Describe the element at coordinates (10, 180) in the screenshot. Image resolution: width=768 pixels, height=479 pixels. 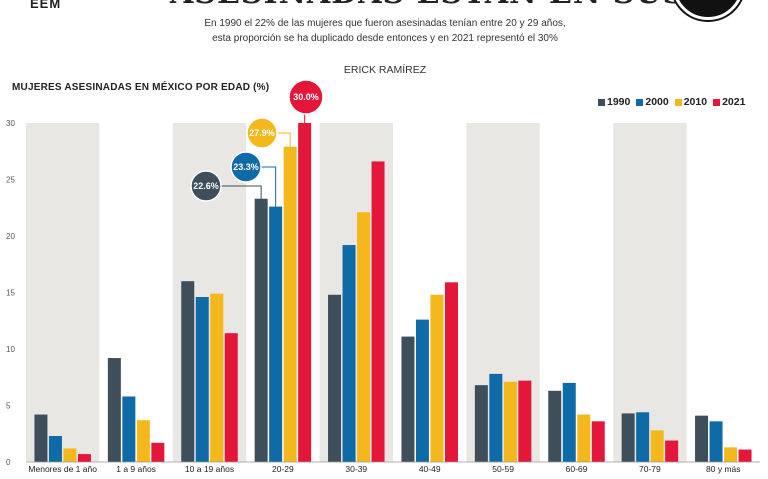
I see `y-tick-label: 25` at that location.